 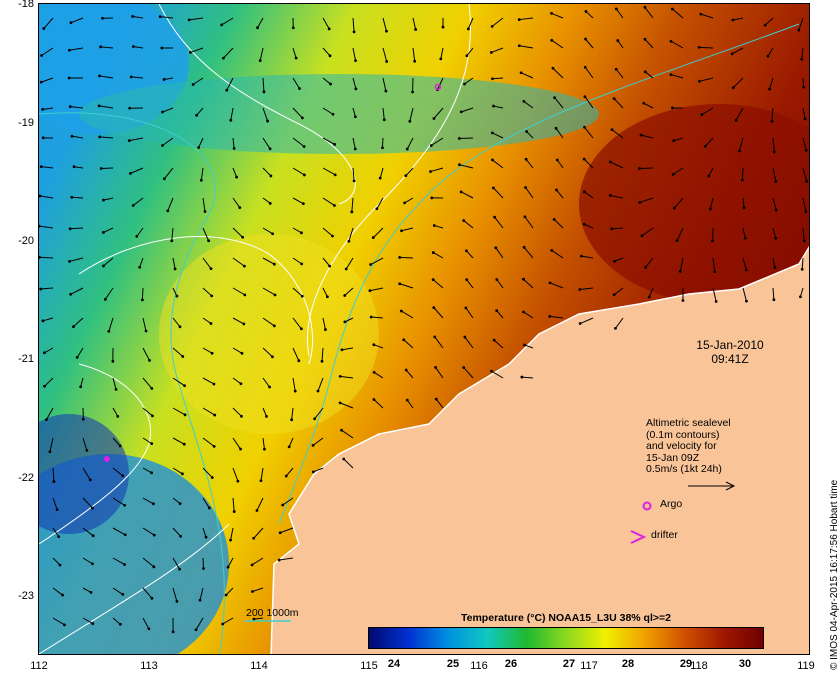 What do you see at coordinates (628, 664) in the screenshot?
I see `colorbar-tick: 28` at bounding box center [628, 664].